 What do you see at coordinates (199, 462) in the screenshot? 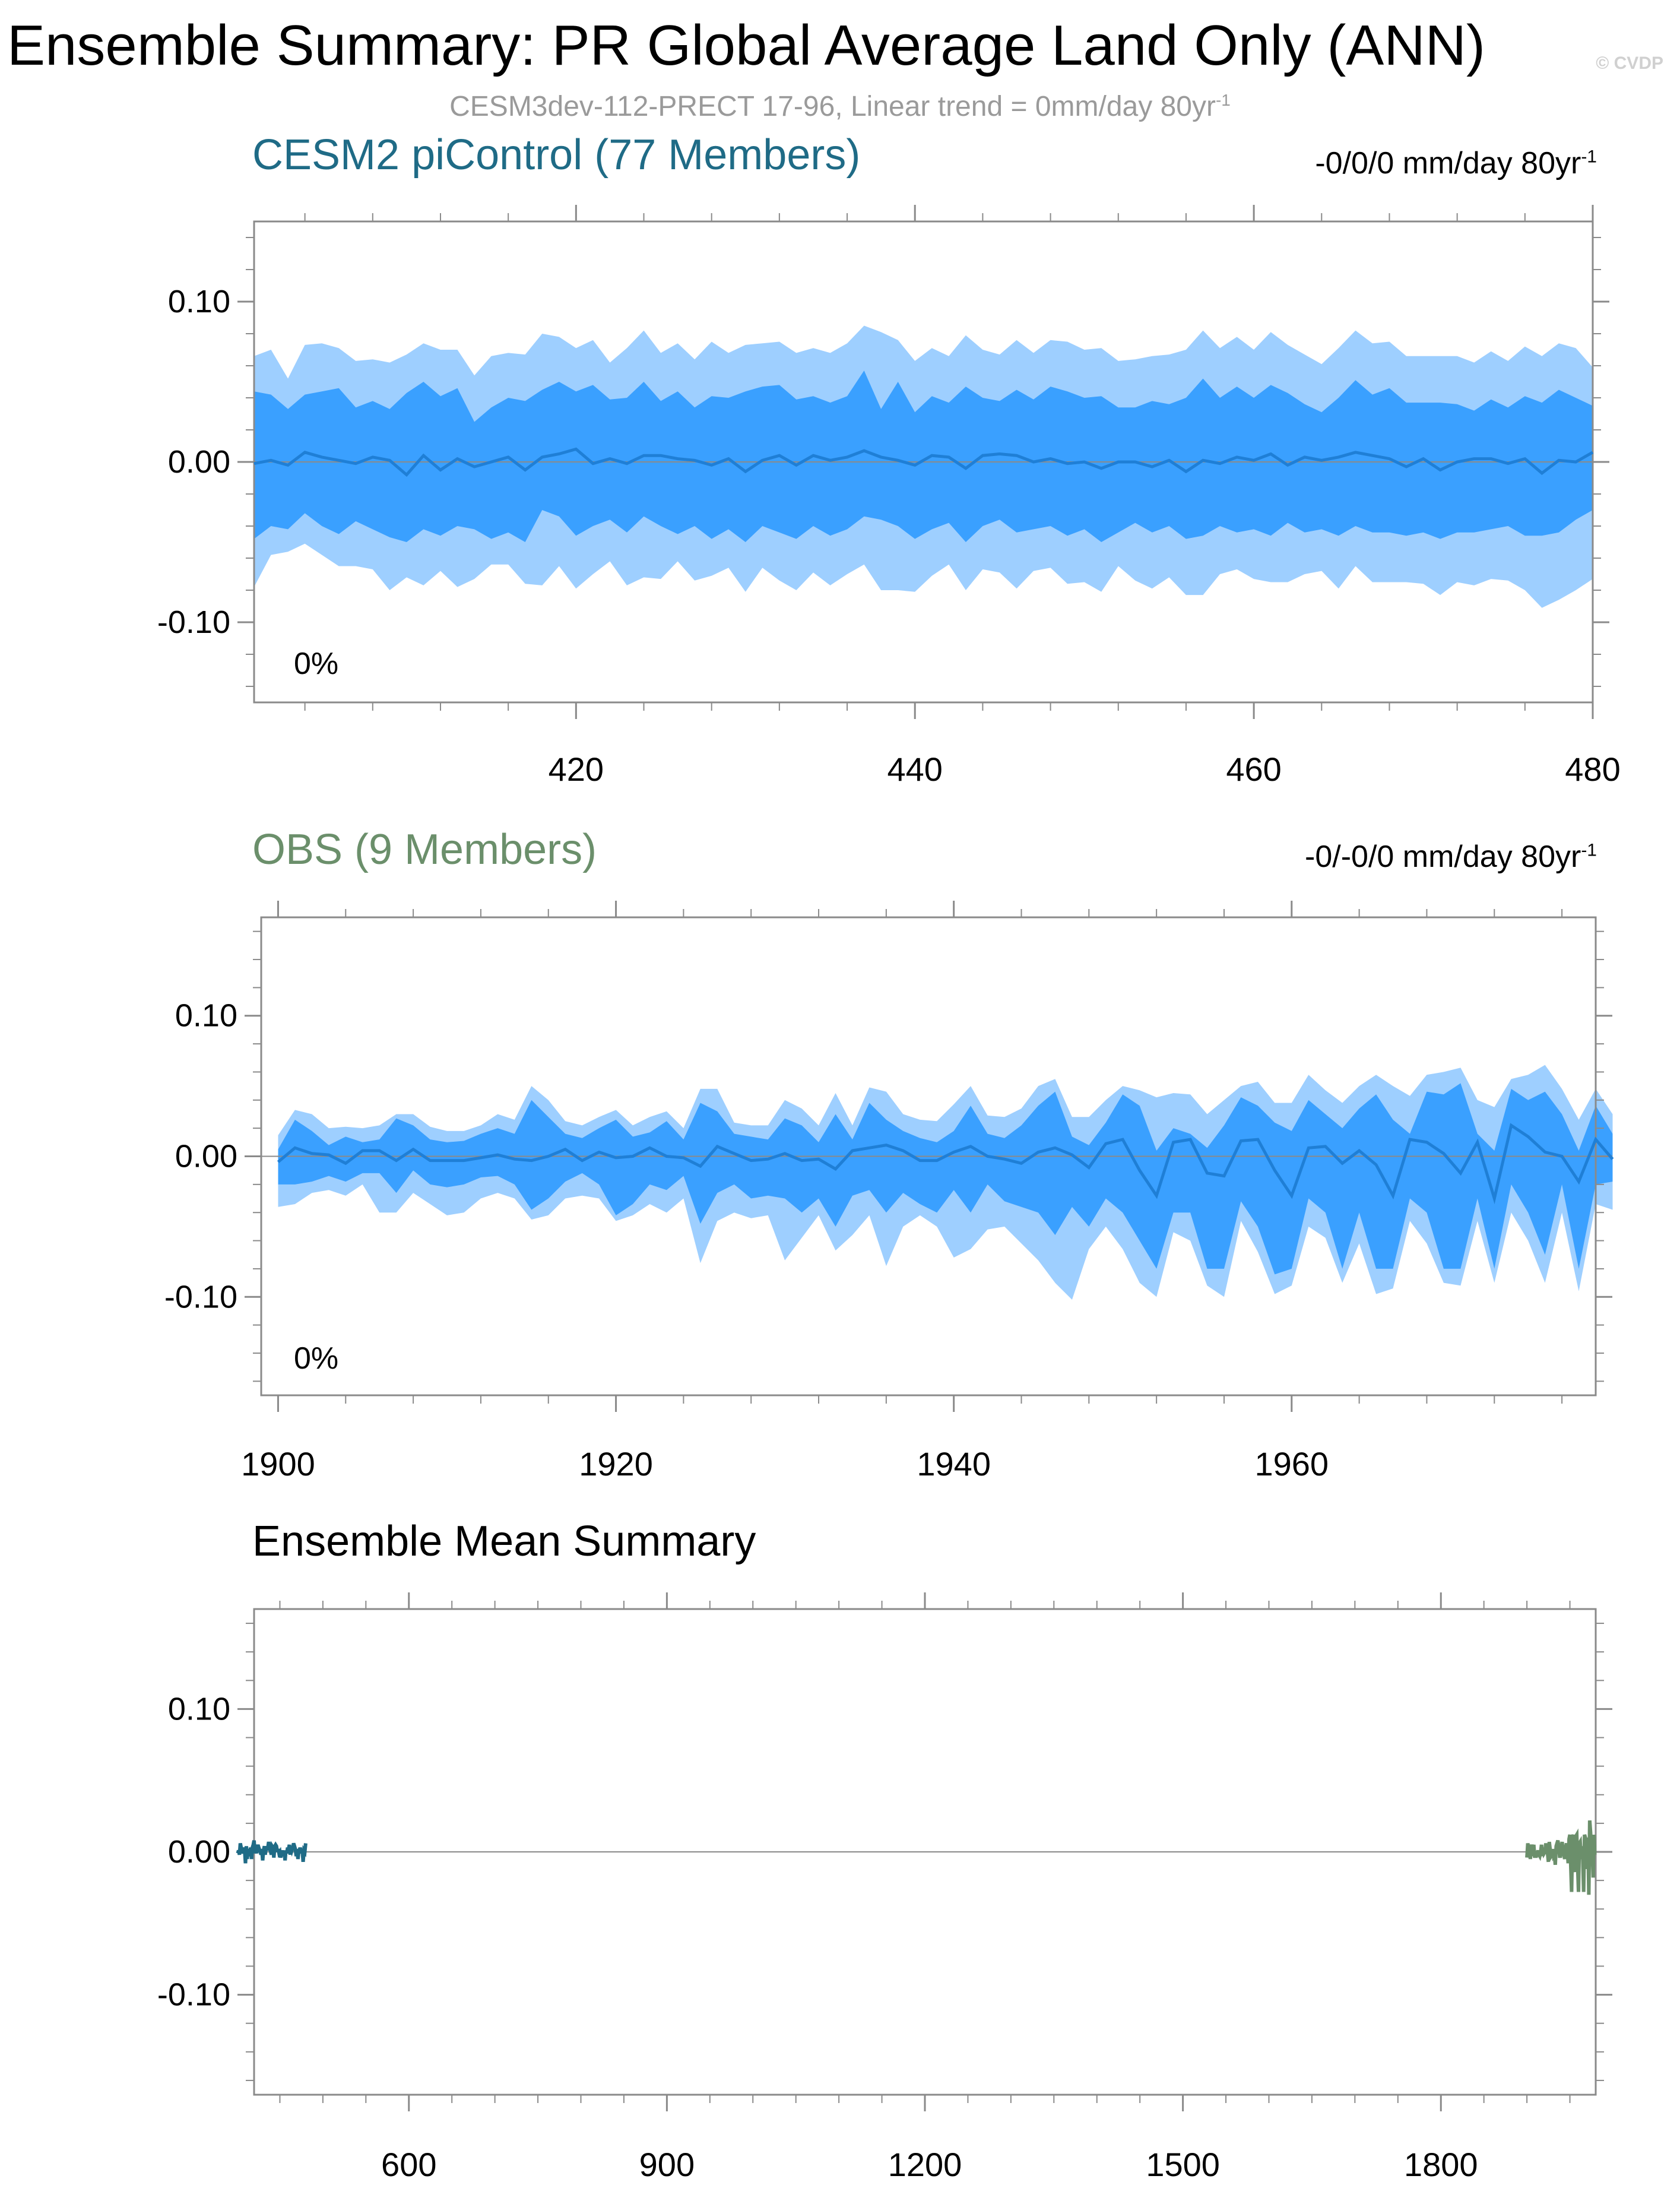
I see `panel1-ytick-label: 0.00` at bounding box center [199, 462].